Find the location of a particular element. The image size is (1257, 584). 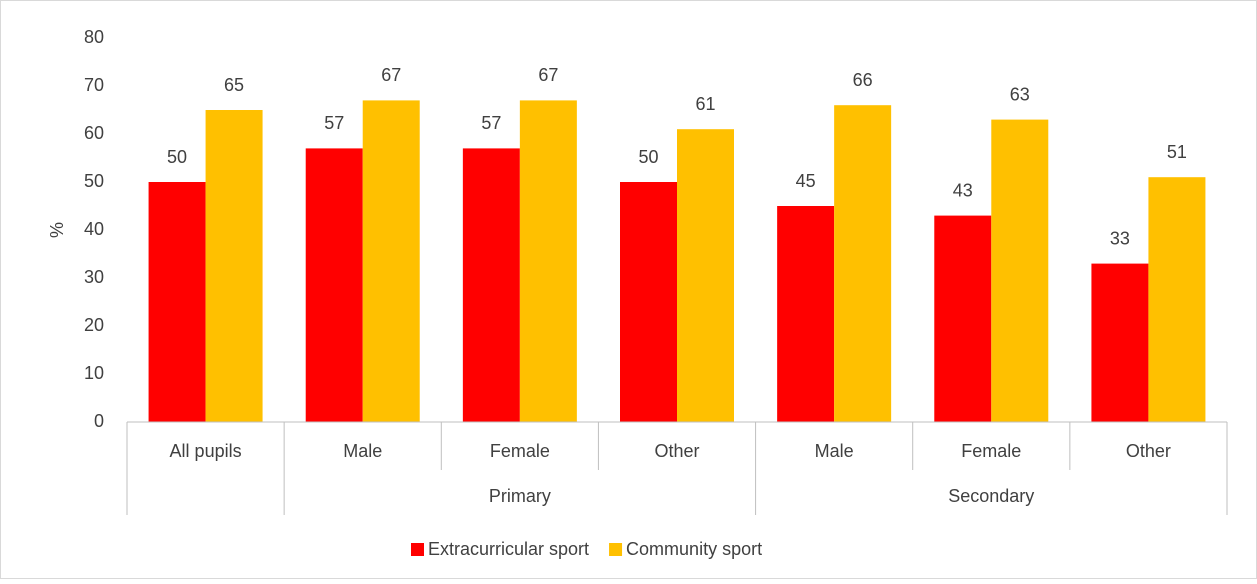

y-tick-label: 30 is located at coordinates (94, 277).